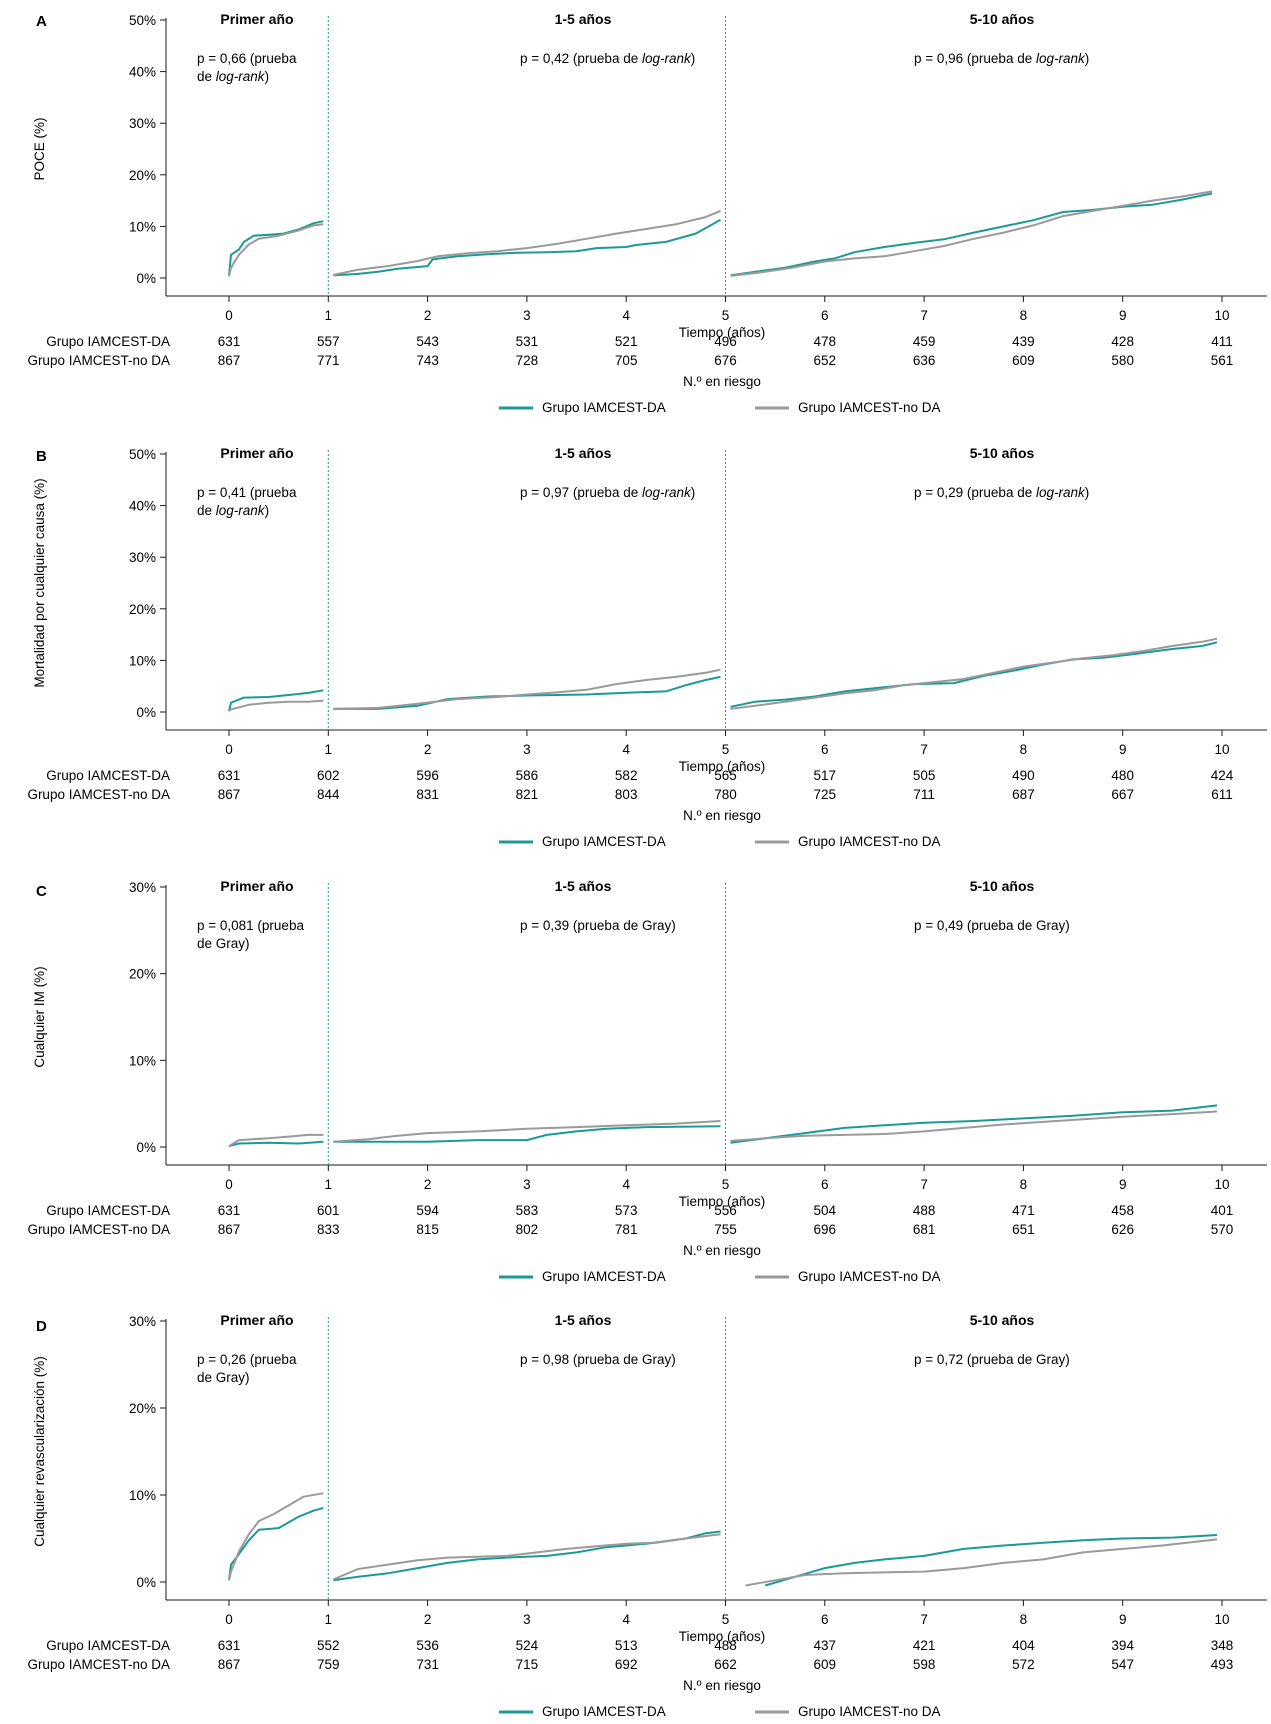  I want to click on risk-value: 598, so click(924, 1664).